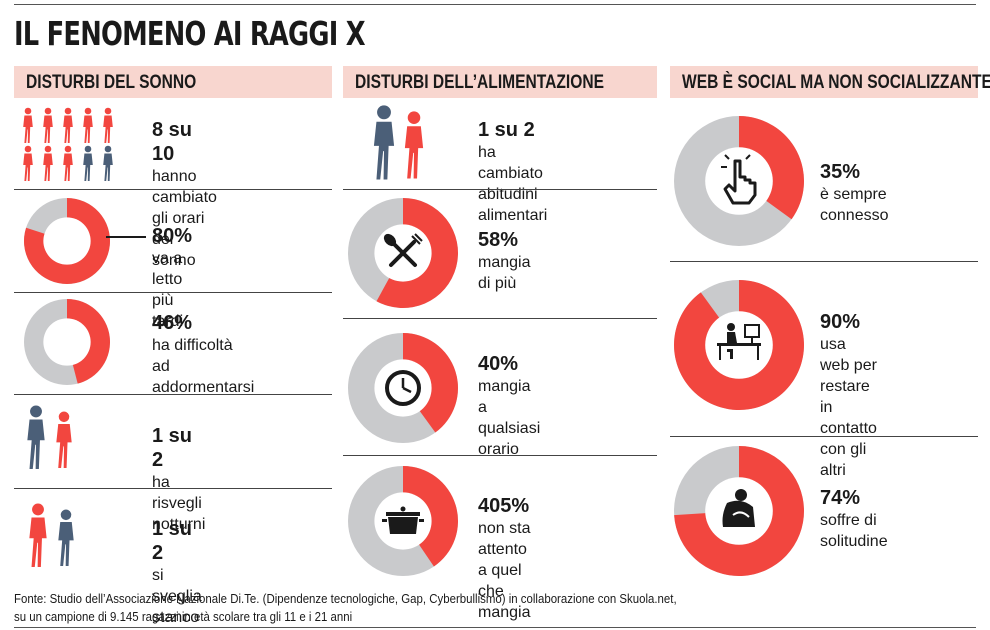  I want to click on people-8-of-10-icon, so click(68, 144).